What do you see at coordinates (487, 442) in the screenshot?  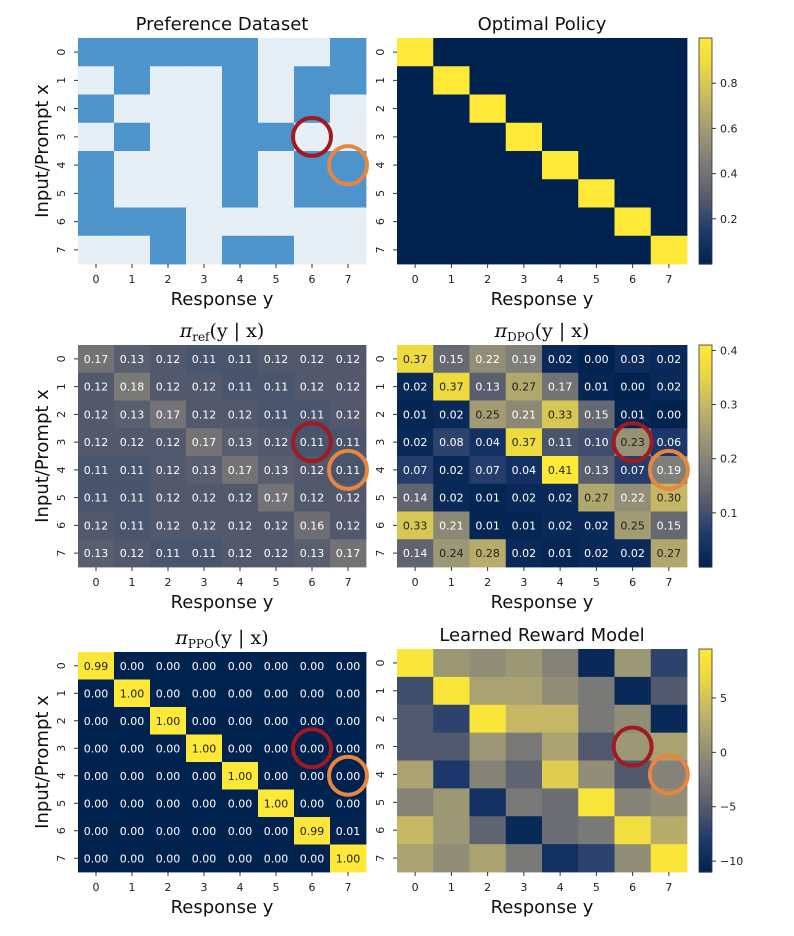 I see `cell-value-label: 0.04` at bounding box center [487, 442].